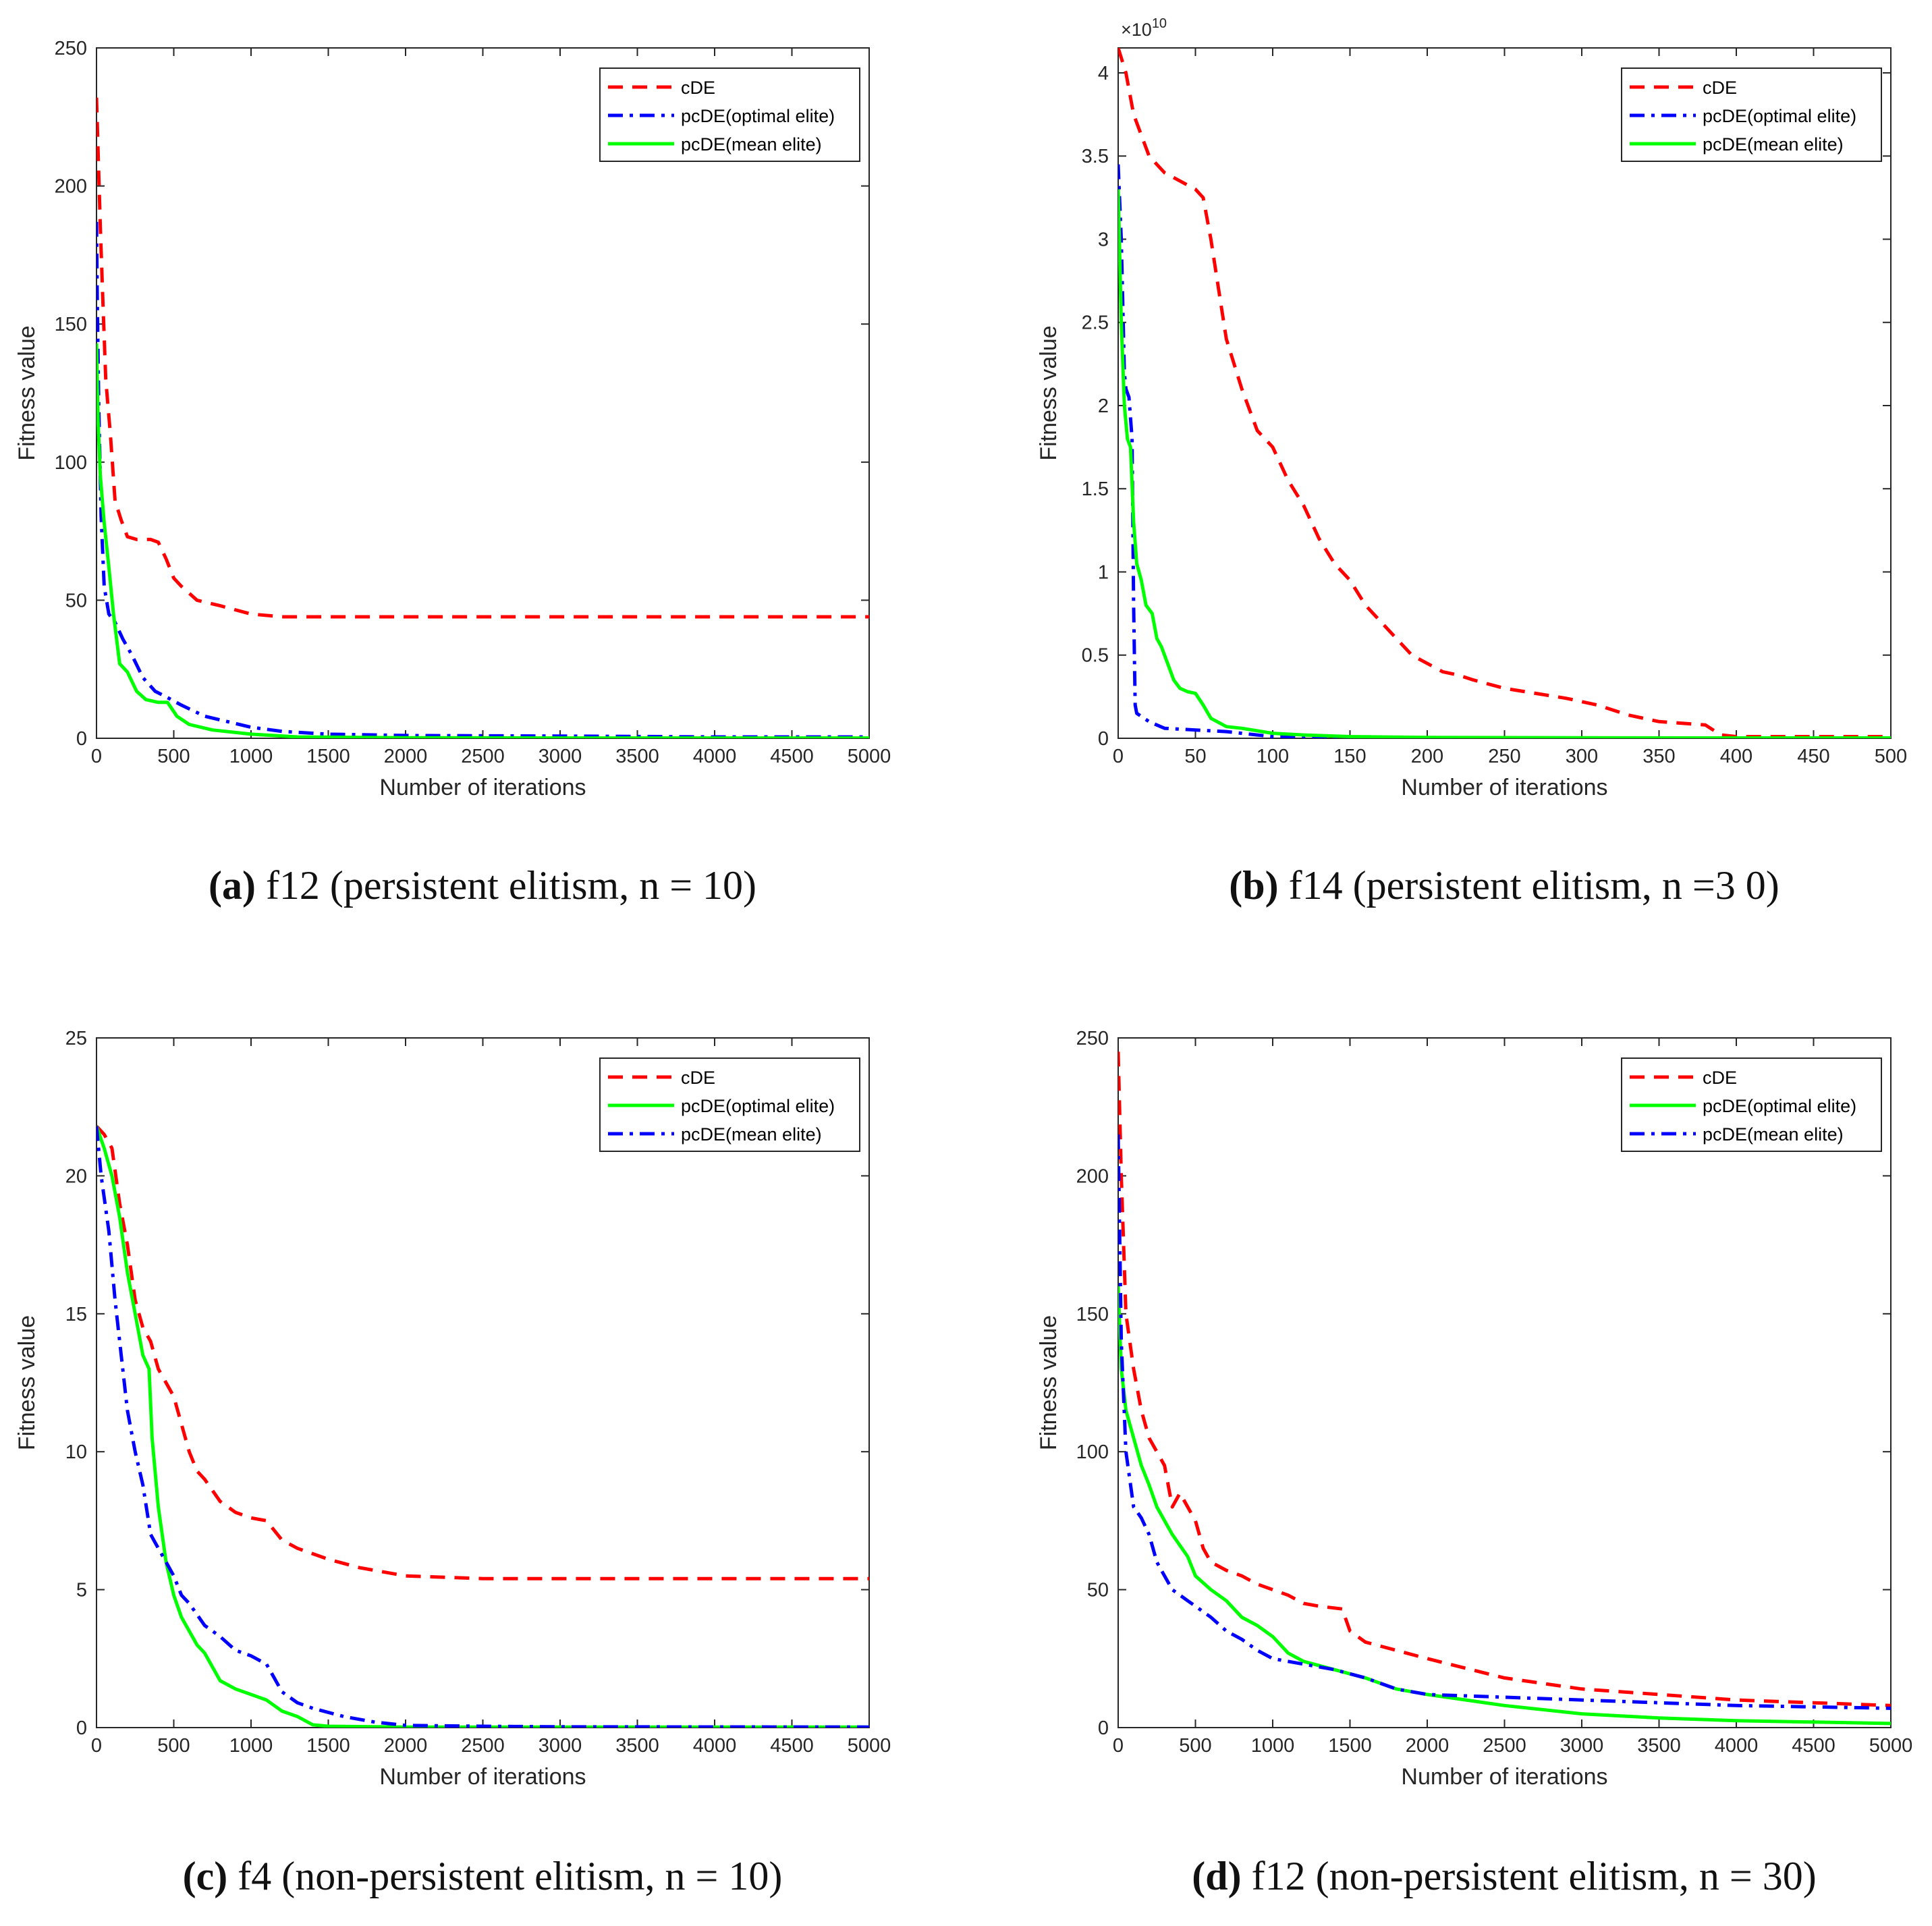 The width and height of the screenshot is (1932, 1926). What do you see at coordinates (71, 463) in the screenshot?
I see `y-tick-label: 100` at bounding box center [71, 463].